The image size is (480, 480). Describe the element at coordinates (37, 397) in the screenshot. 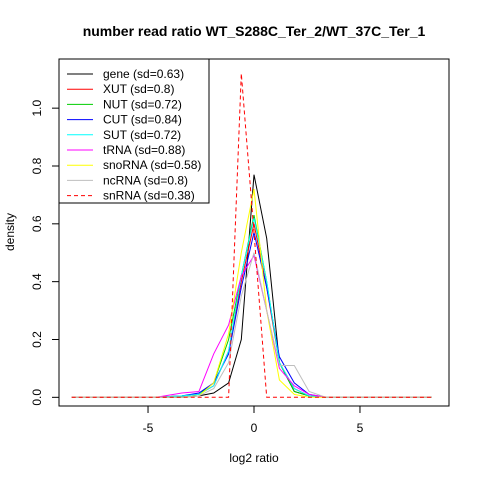

I see `y-tick-label: 0.0` at that location.